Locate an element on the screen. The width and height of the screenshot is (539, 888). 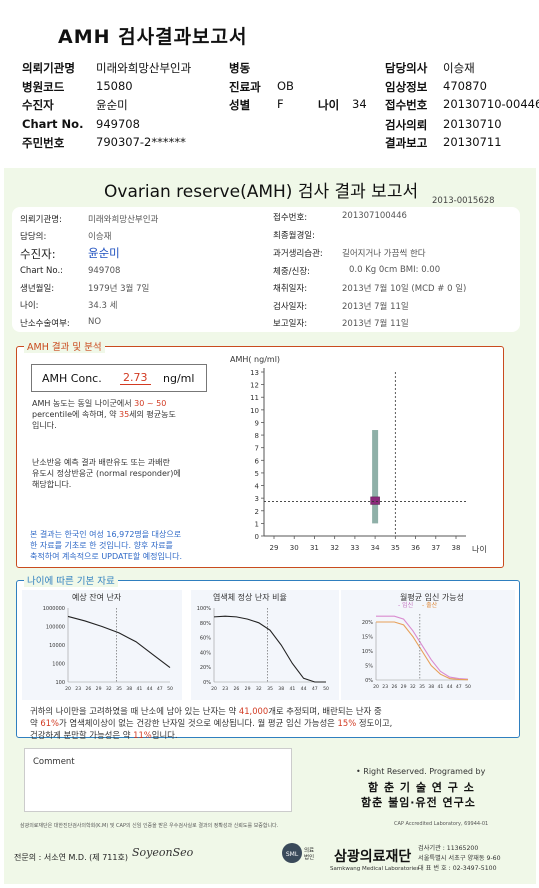
y-tick-label: 100 is located at coordinates (60, 683).